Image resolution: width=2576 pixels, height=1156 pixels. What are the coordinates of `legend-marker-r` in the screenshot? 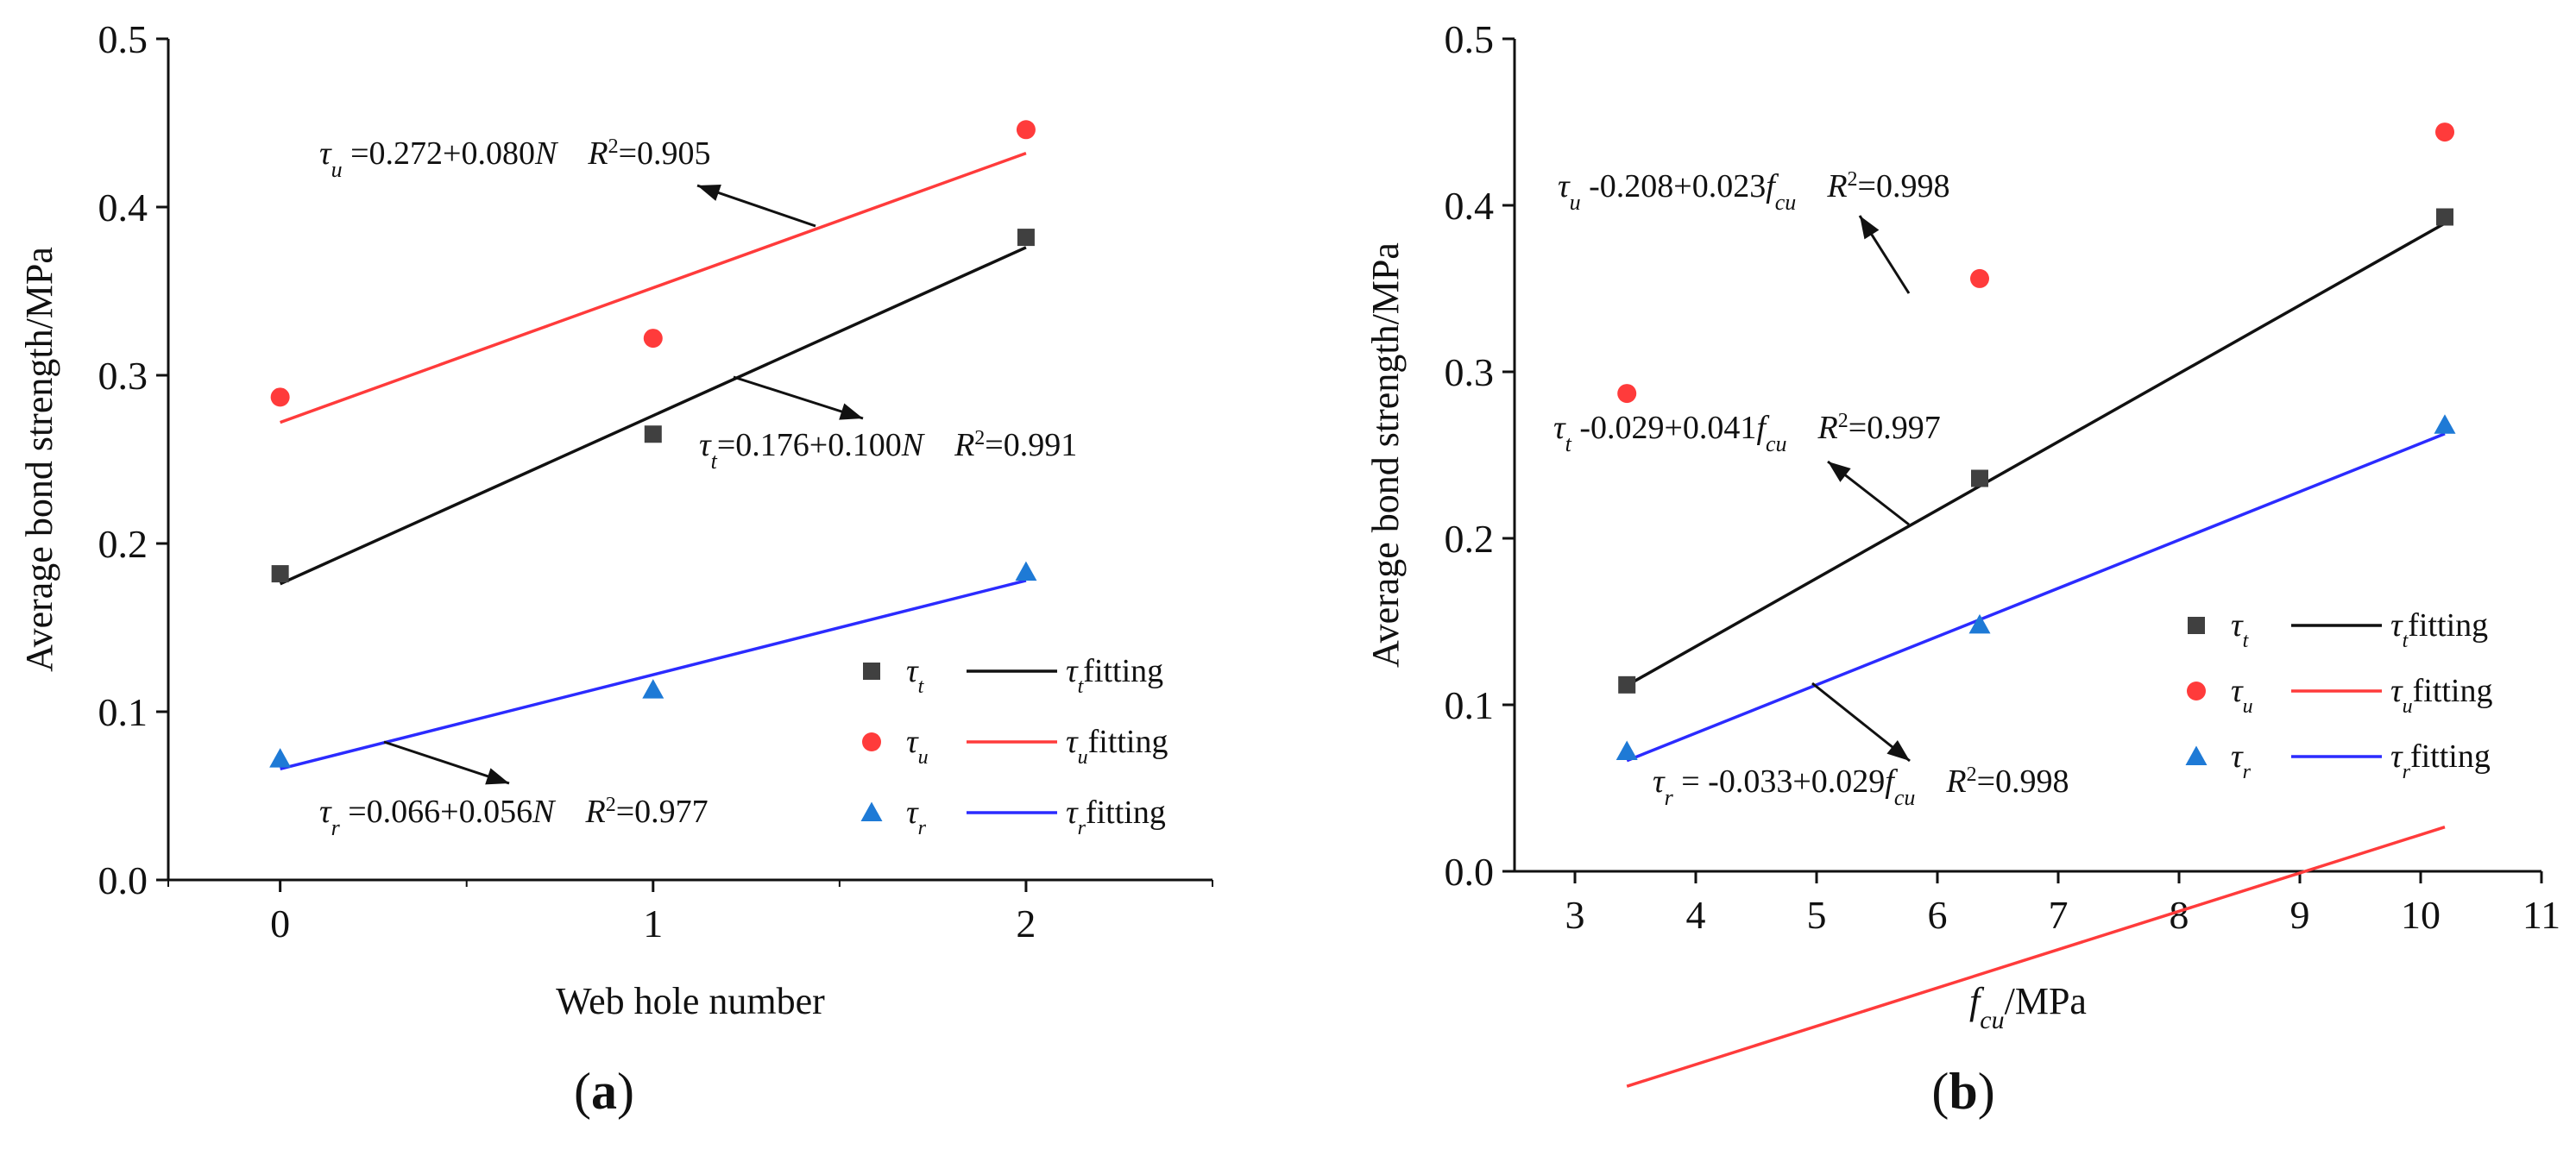 It's located at (872, 811).